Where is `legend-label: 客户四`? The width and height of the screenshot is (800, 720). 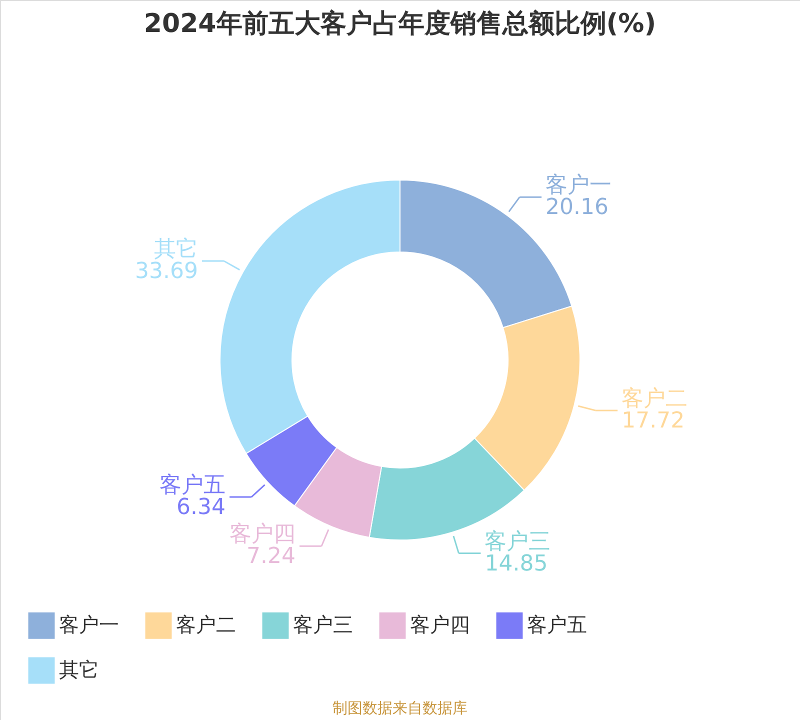
legend-label: 客户四 is located at coordinates (440, 624).